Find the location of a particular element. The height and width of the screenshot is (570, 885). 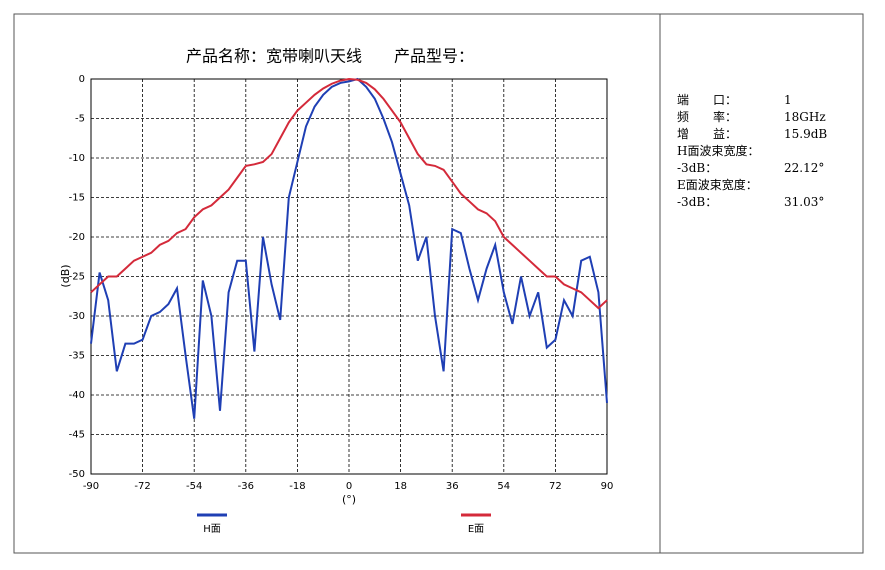

x-tick-label: 54 is located at coordinates (503, 486).